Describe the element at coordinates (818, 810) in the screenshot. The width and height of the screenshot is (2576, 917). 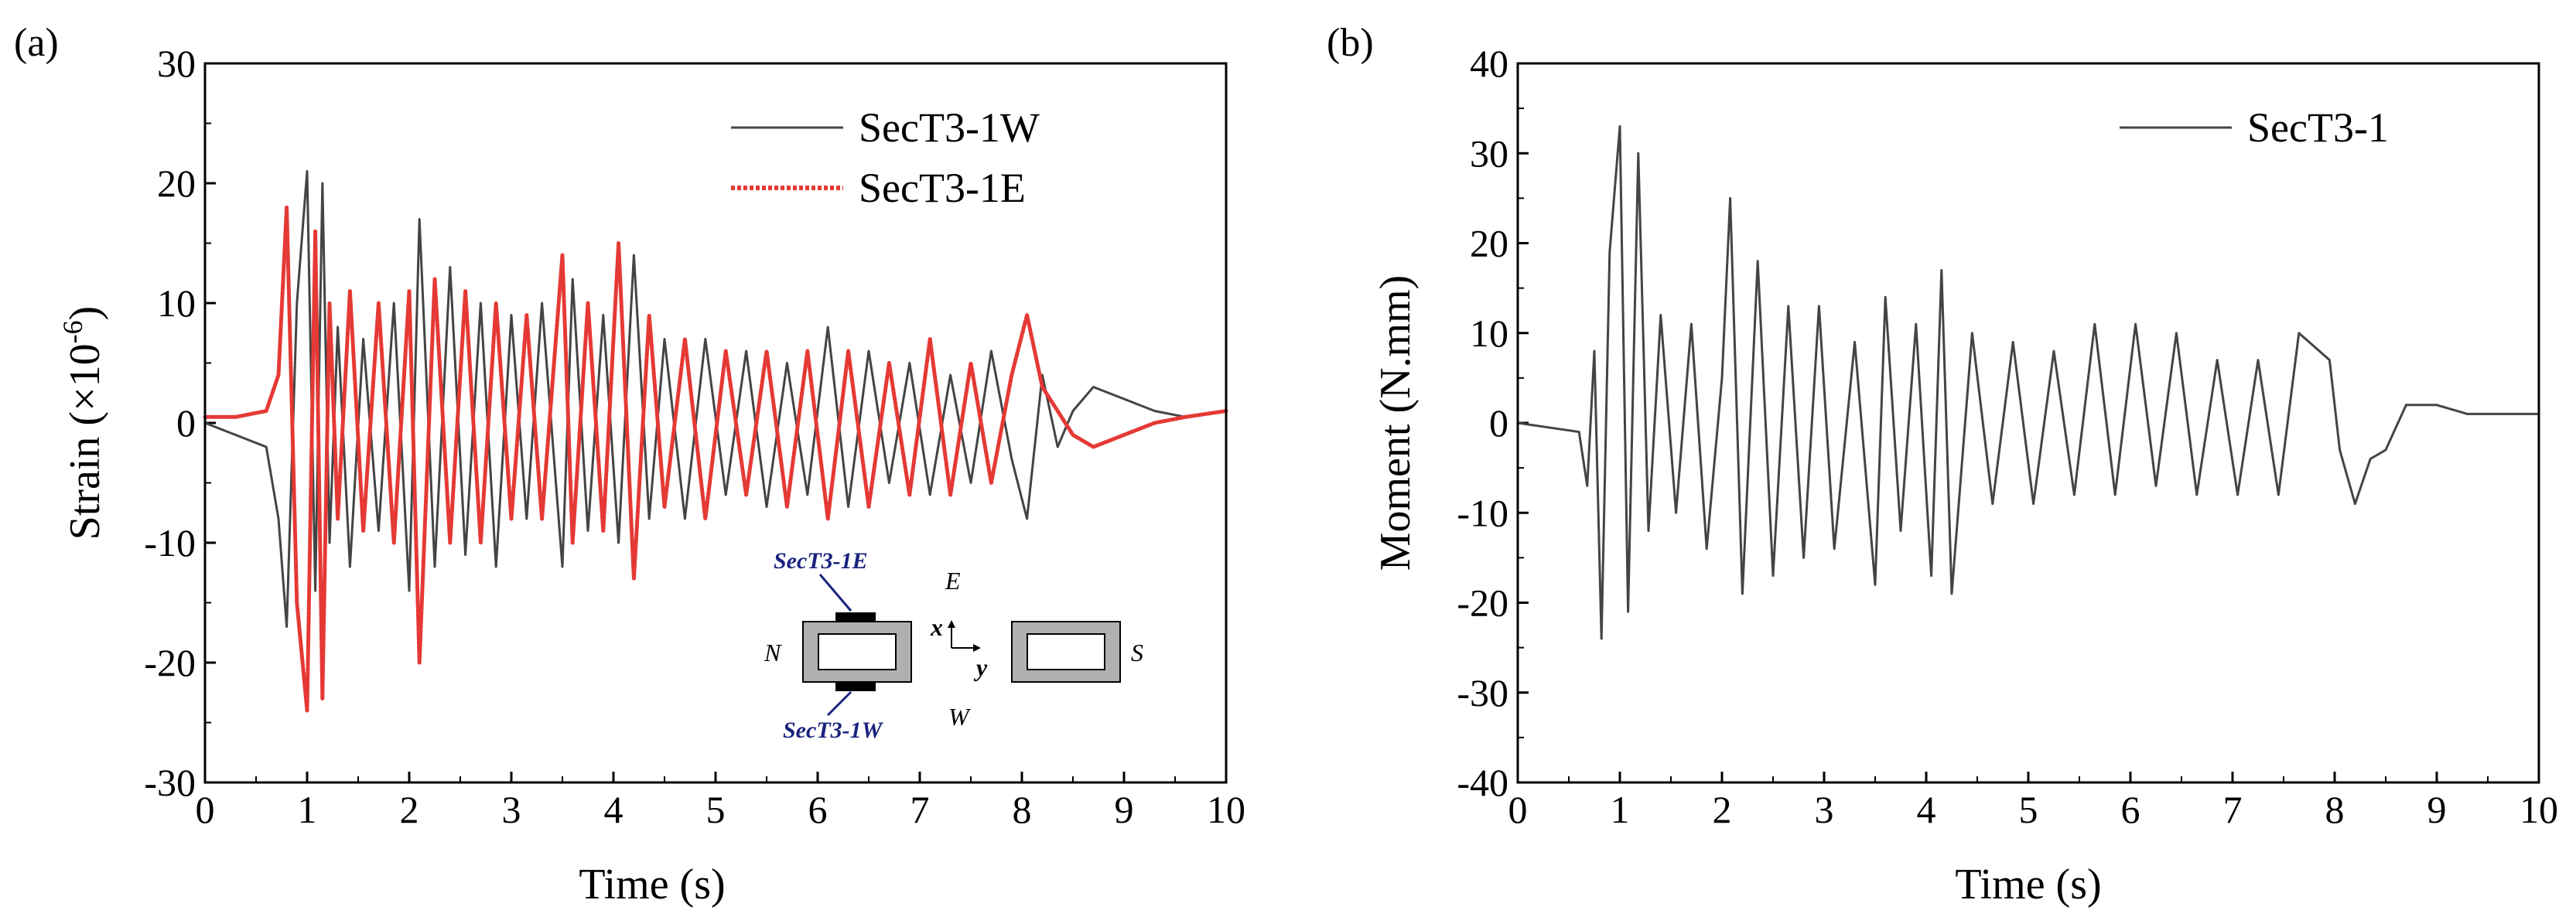
I see `panel-a-xtick-label: 6` at that location.